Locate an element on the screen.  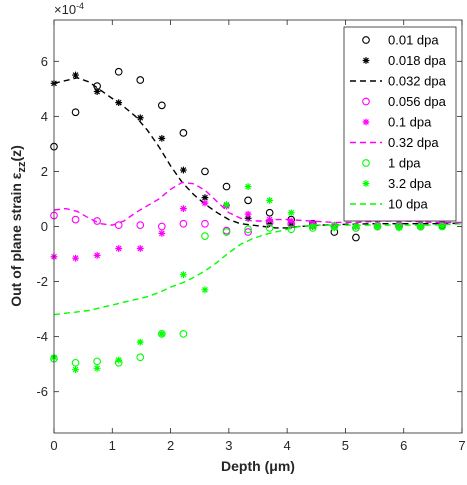
legend-entry: 3.2 dpa is located at coordinates (397, 183).